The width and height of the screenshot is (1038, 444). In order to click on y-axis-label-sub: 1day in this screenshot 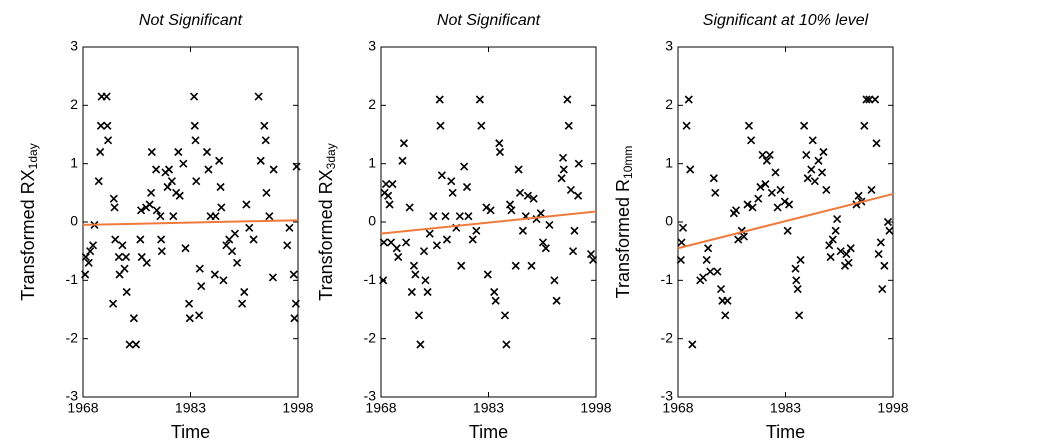, I will do `click(33, 156)`.